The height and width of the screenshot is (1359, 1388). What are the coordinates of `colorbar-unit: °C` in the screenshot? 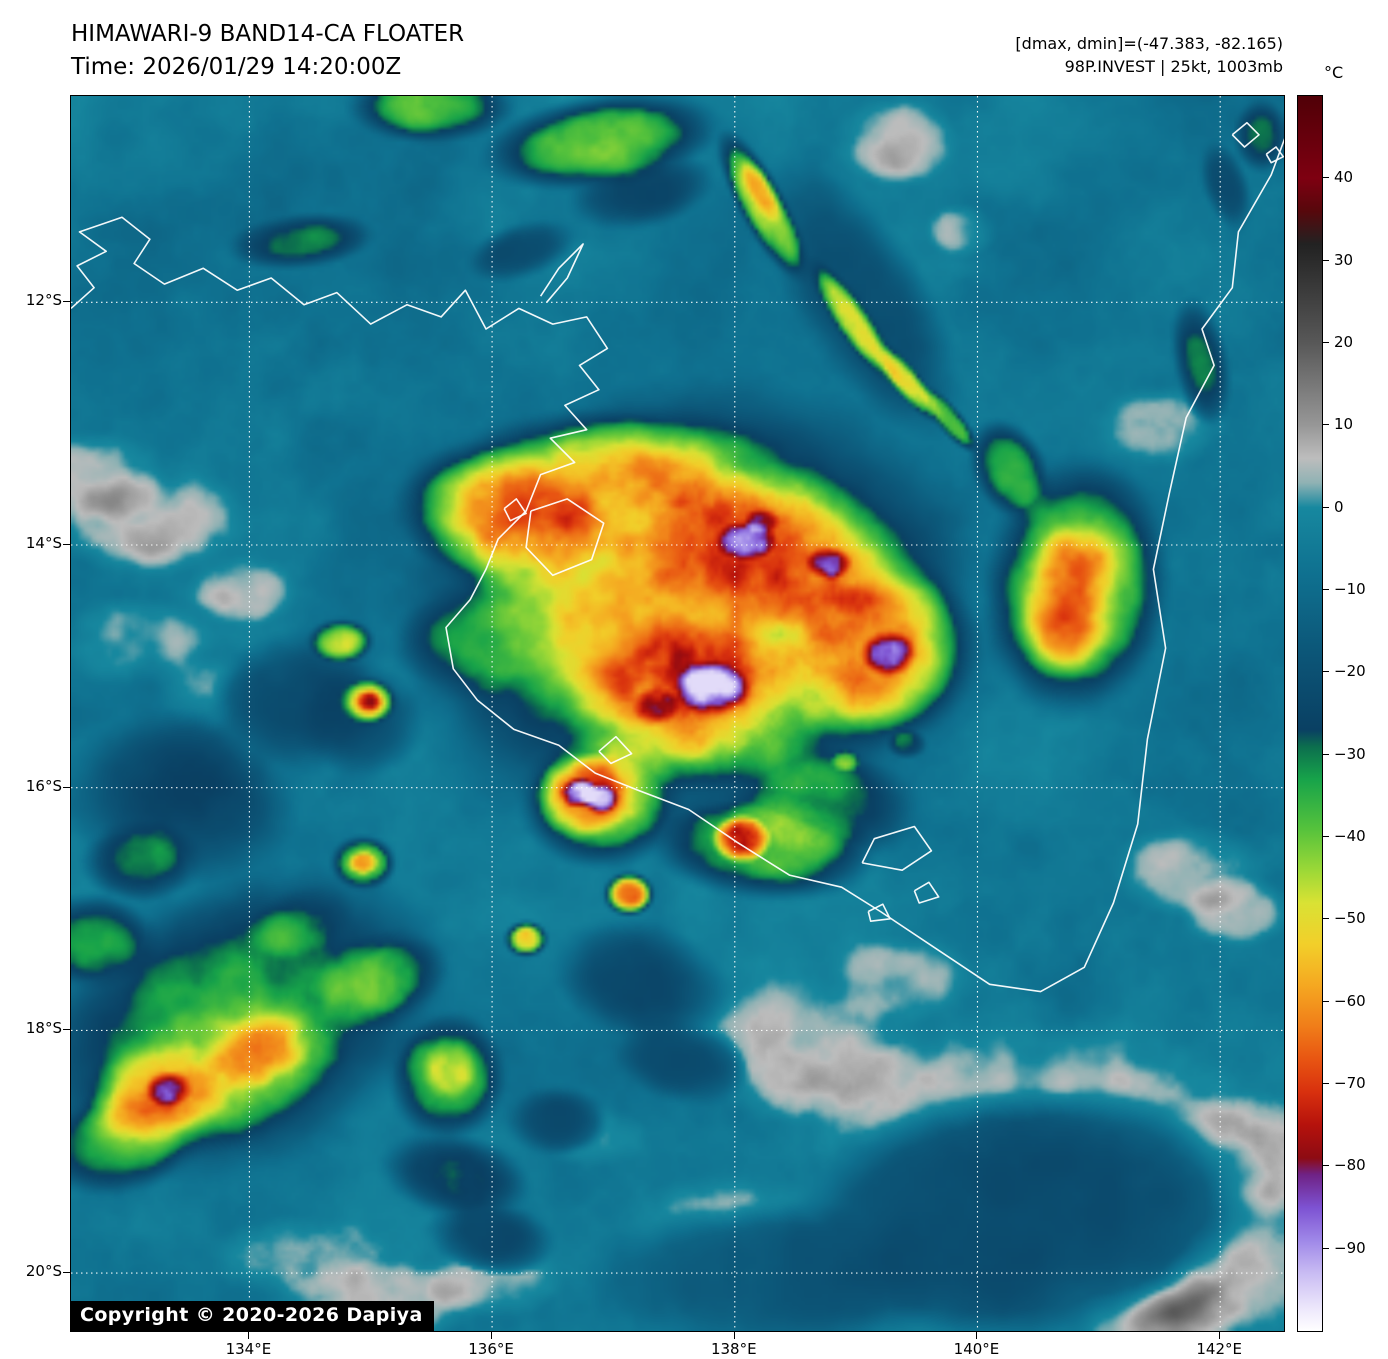 It's located at (1334, 72).